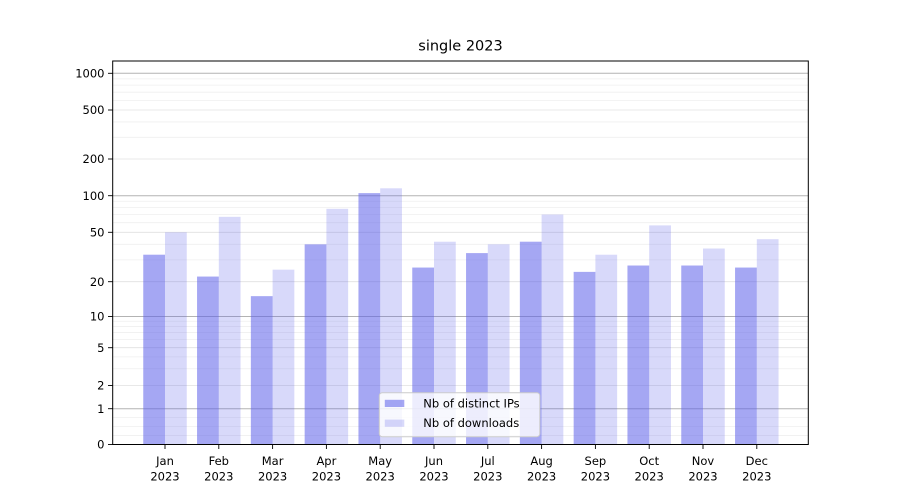 The image size is (900, 504). Describe the element at coordinates (702, 469) in the screenshot. I see `x-tick-label: Nov 2023` at that location.